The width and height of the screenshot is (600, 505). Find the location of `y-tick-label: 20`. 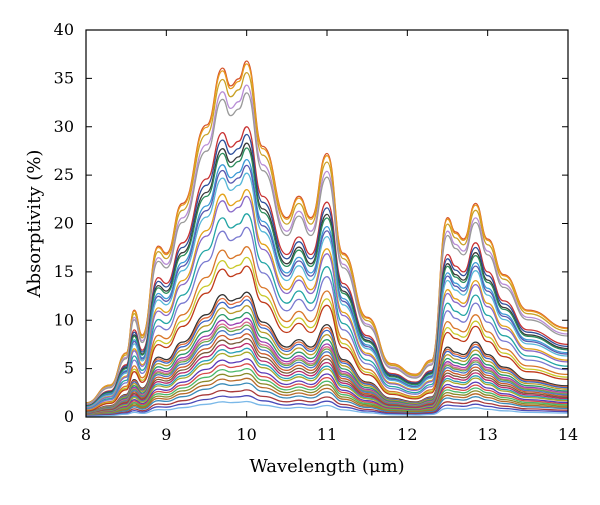

y-tick-label: 20 is located at coordinates (64, 223).